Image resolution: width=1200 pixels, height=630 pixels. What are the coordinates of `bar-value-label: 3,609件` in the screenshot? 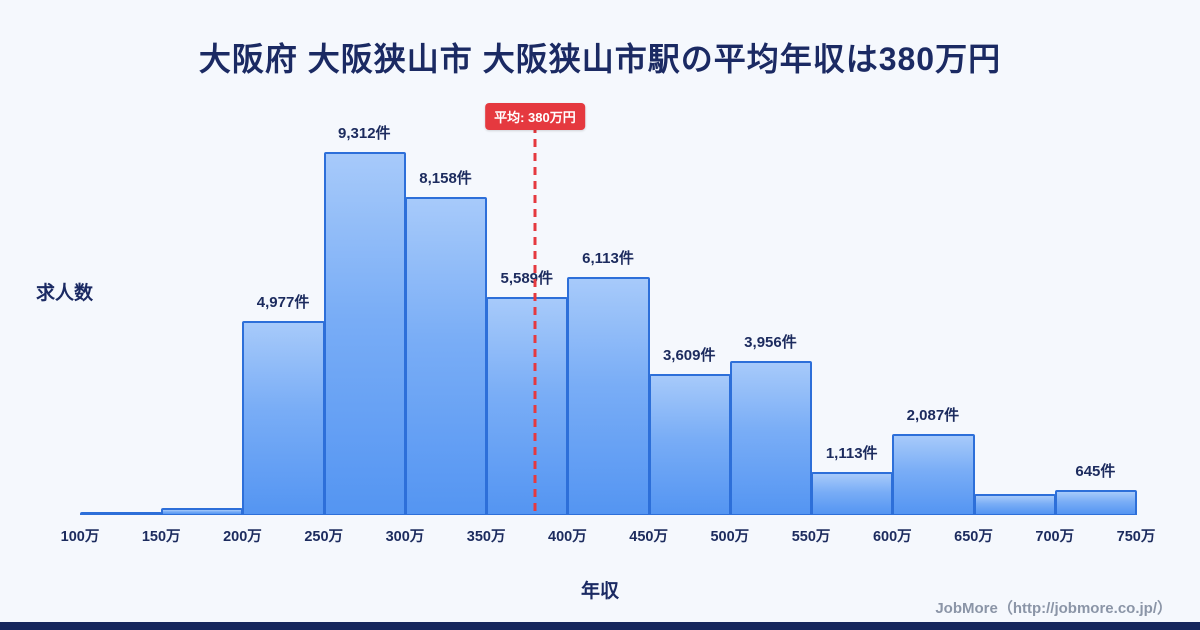 It's located at (689, 355).